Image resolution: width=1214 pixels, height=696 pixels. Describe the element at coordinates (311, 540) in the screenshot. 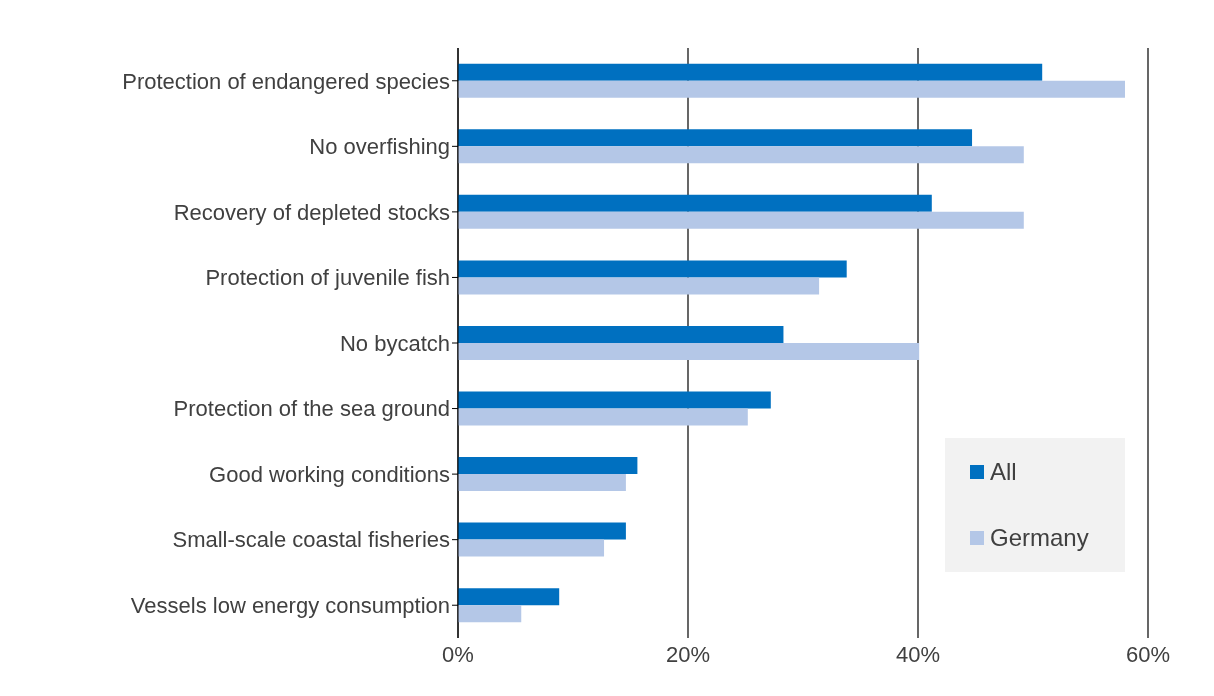

I see `y-tick-label: Small-scale coastal fisheries` at that location.